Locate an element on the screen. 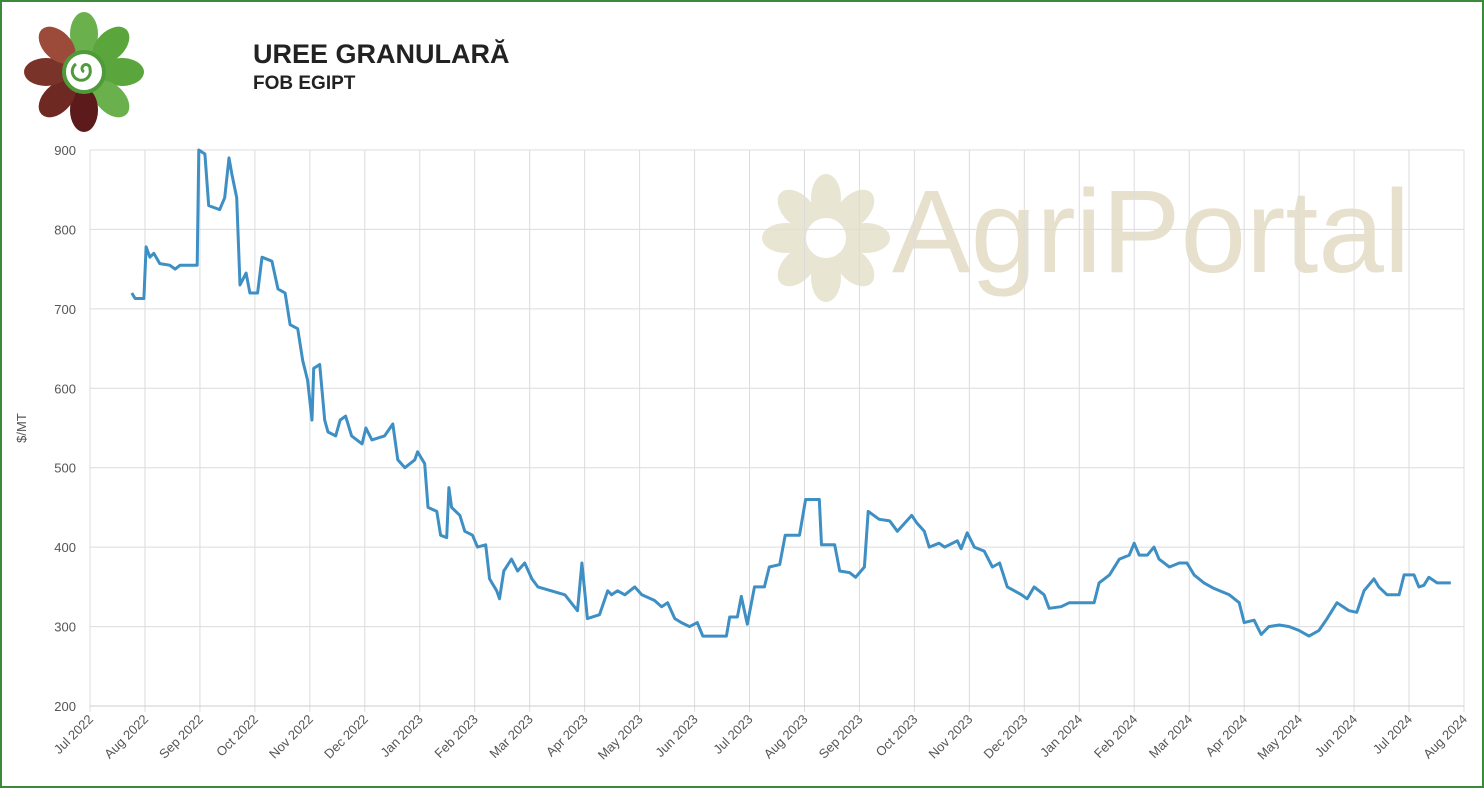 The height and width of the screenshot is (788, 1484). y-tick-label: 500 is located at coordinates (65, 468).